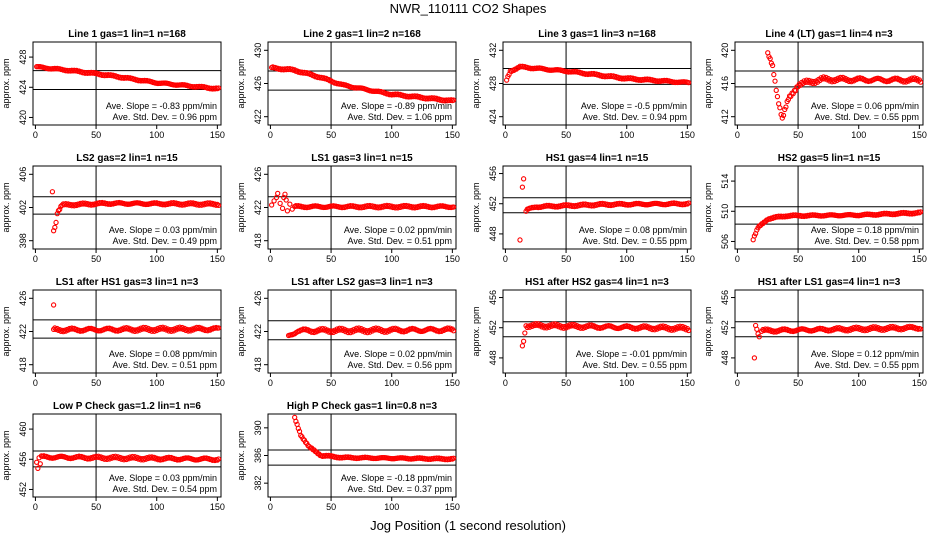 Image resolution: width=936 pixels, height=540 pixels. Describe the element at coordinates (23, 364) in the screenshot. I see `y-tick-label: 418` at that location.